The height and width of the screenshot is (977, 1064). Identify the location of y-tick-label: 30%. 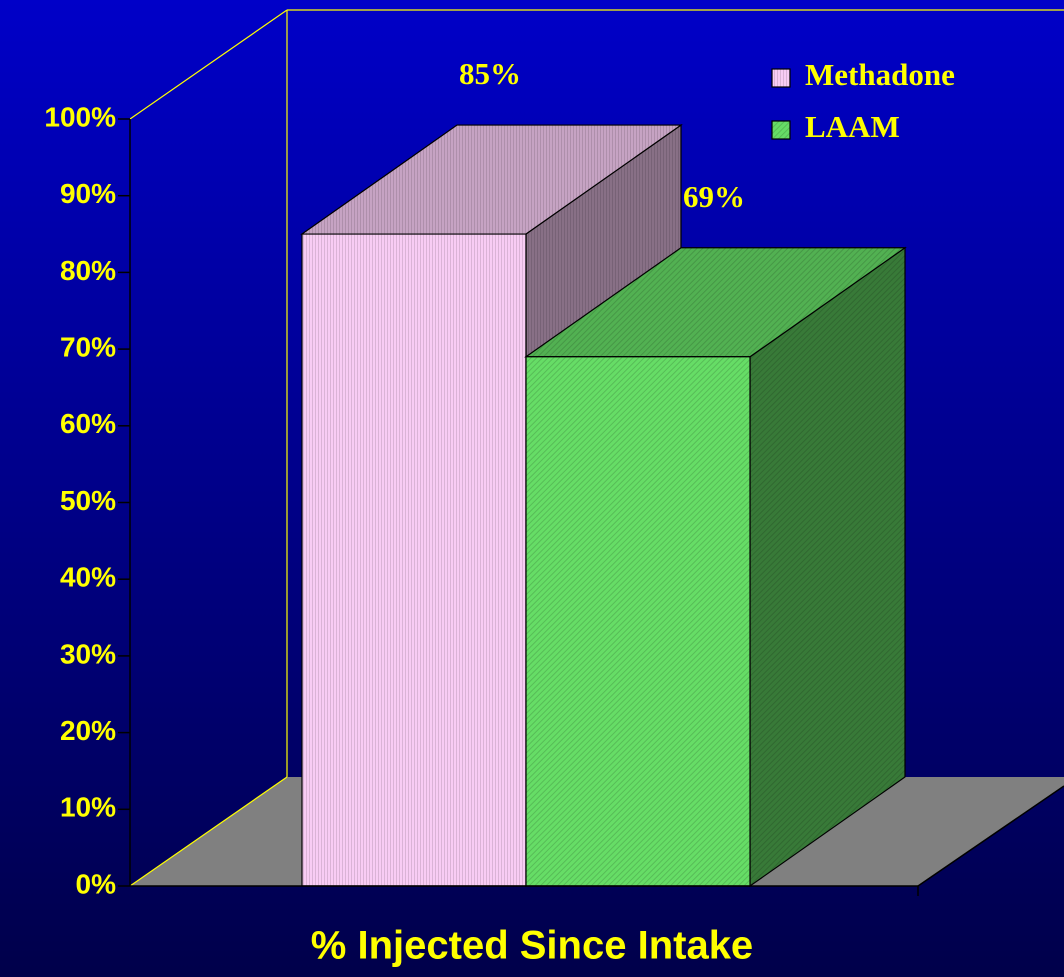
(88, 653).